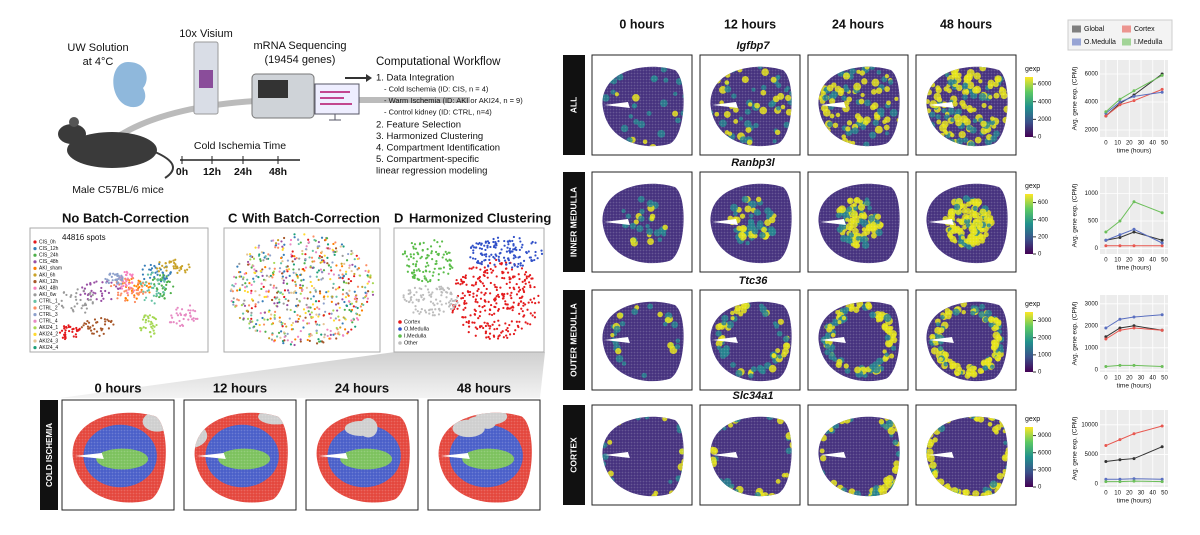  Describe the element at coordinates (130, 85) in the screenshot. I see `kidney-icon` at that location.